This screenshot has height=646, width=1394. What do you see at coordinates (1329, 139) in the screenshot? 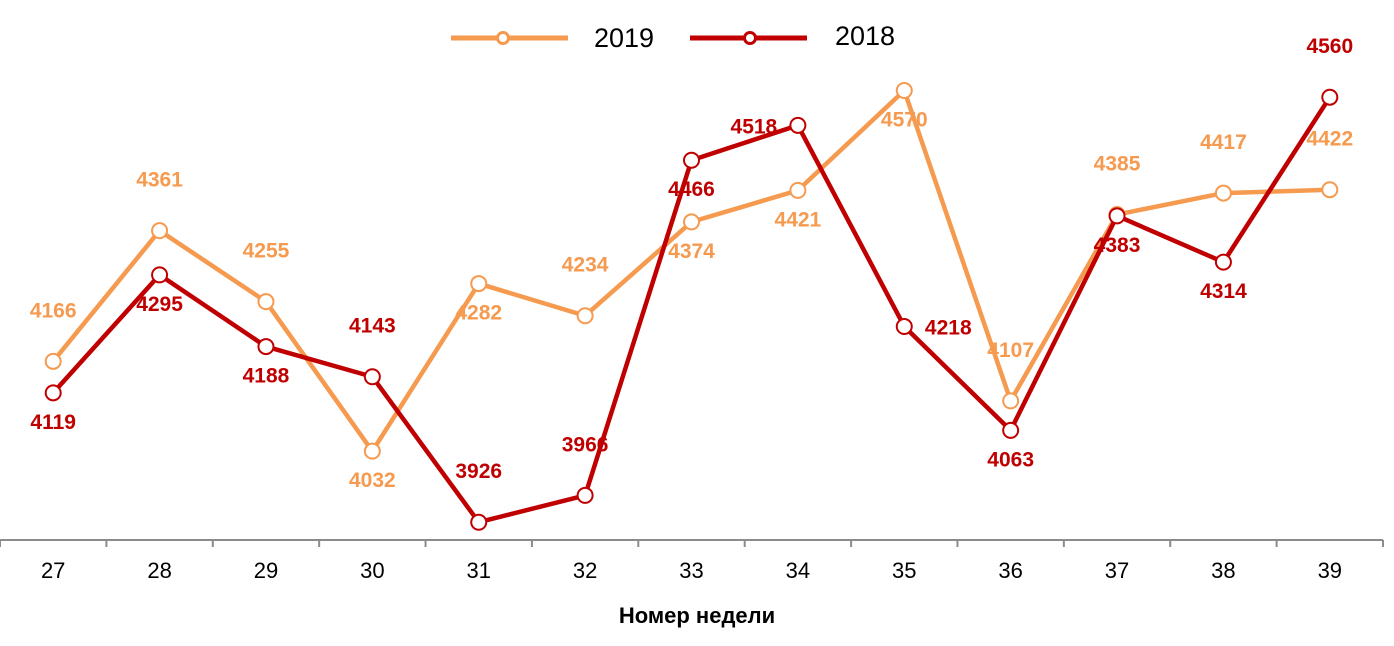
I see `data-label-2019: 4422` at bounding box center [1329, 139].